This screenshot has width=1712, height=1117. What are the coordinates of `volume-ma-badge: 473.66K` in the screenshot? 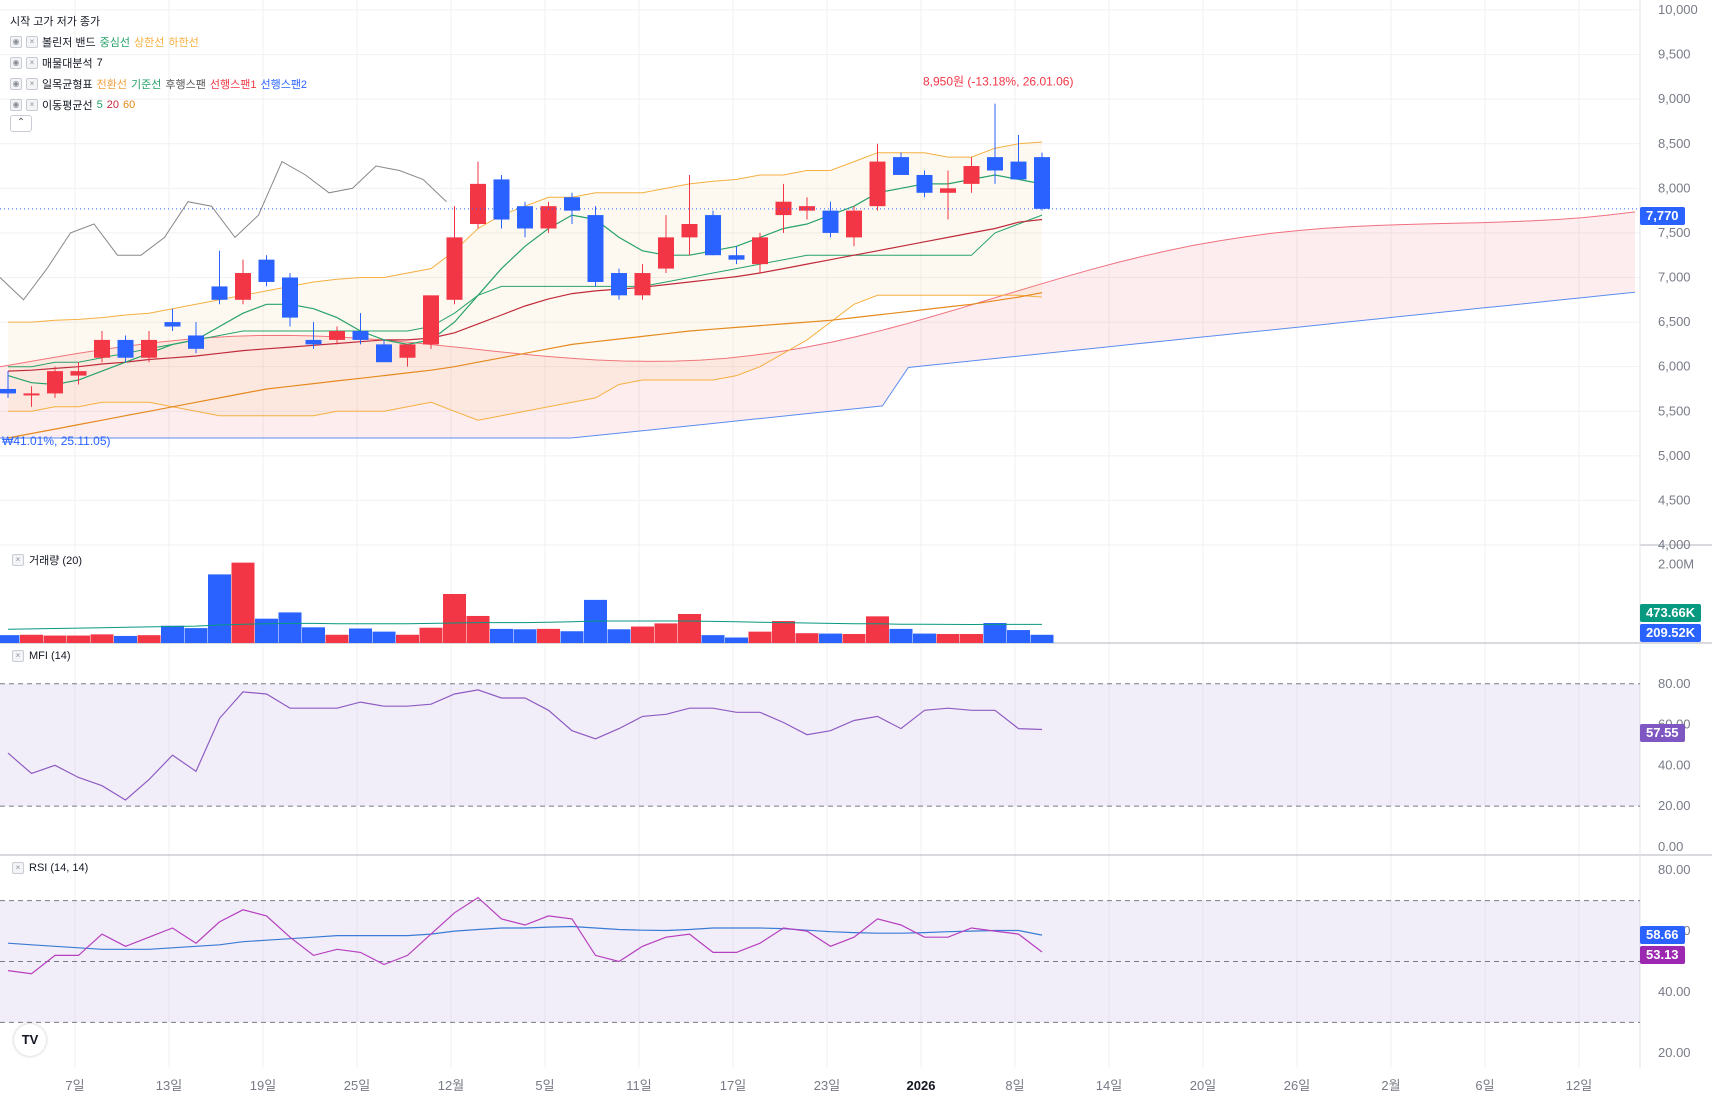 It's located at (1671, 613).